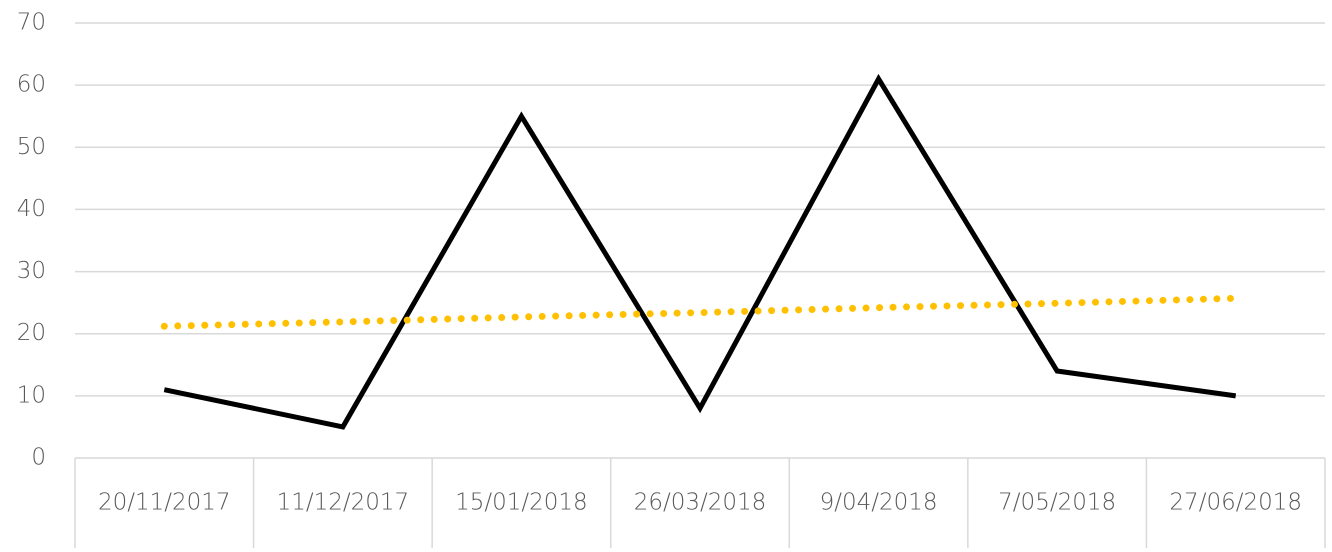 Image resolution: width=1332 pixels, height=552 pixels. I want to click on x-tick-label: 7/05/2018, so click(1057, 503).